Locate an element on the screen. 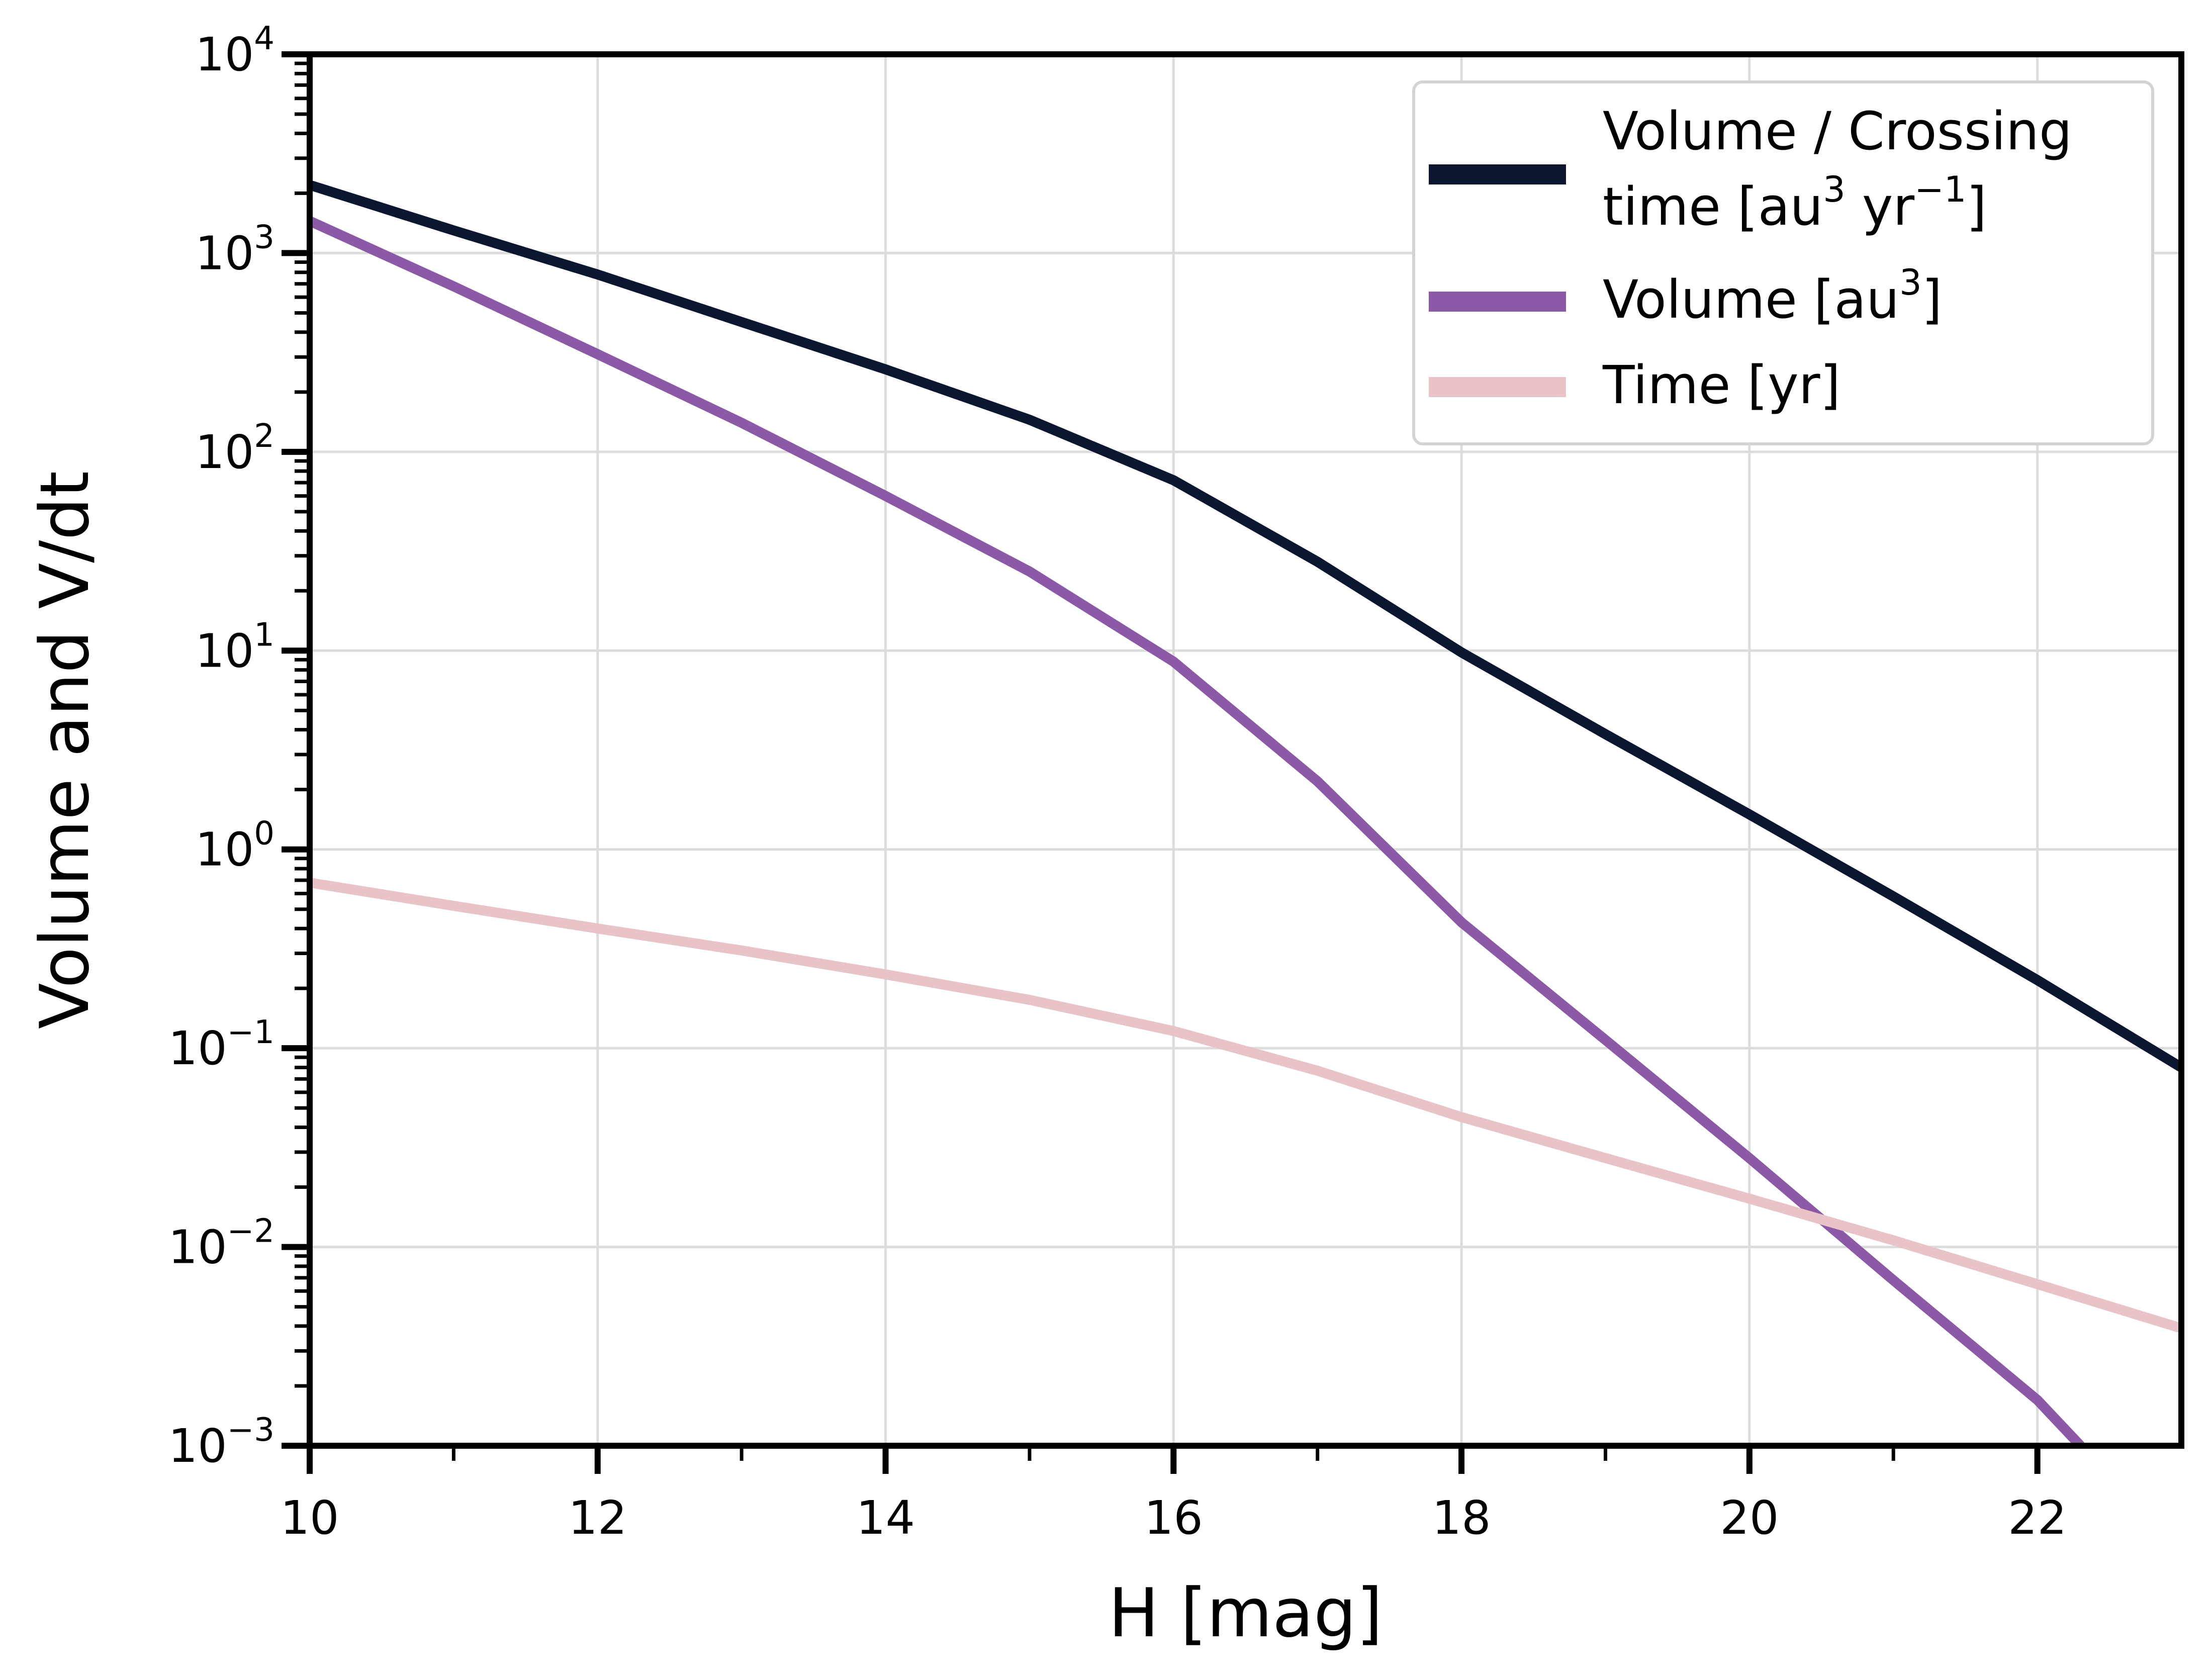  x-tick-label: 14 is located at coordinates (885, 1518).